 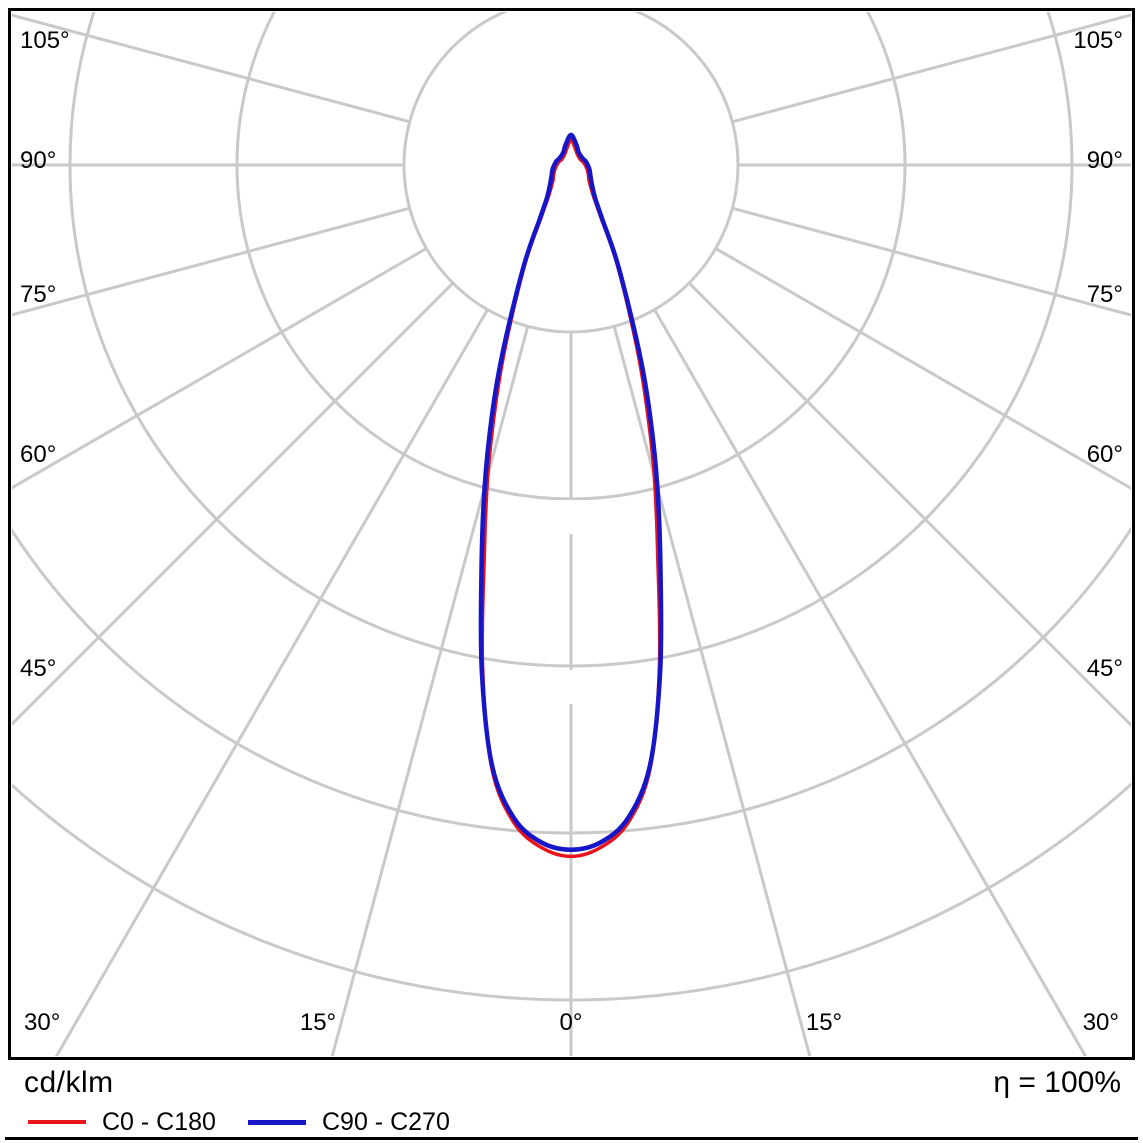 What do you see at coordinates (386, 1121) in the screenshot?
I see `legend-label-c90-c270: C90 - C270` at bounding box center [386, 1121].